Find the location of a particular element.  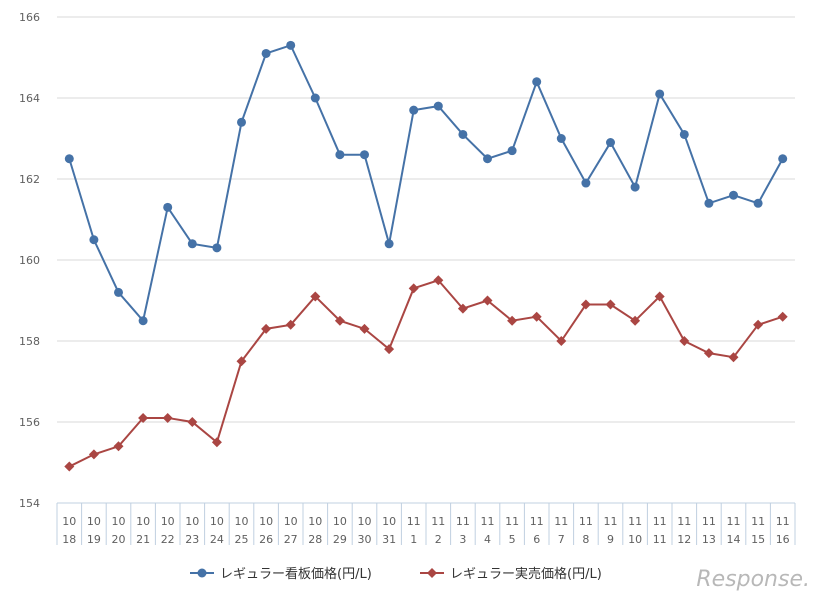

x-tick-label-day: 13 is located at coordinates (709, 539).